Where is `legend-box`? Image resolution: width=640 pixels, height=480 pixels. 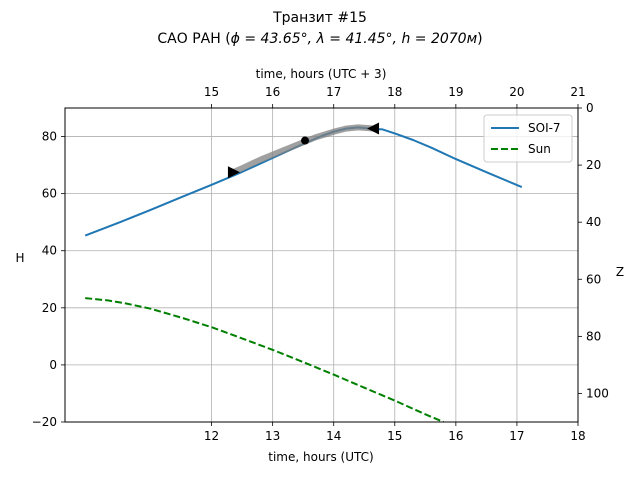 legend-box is located at coordinates (528, 138).